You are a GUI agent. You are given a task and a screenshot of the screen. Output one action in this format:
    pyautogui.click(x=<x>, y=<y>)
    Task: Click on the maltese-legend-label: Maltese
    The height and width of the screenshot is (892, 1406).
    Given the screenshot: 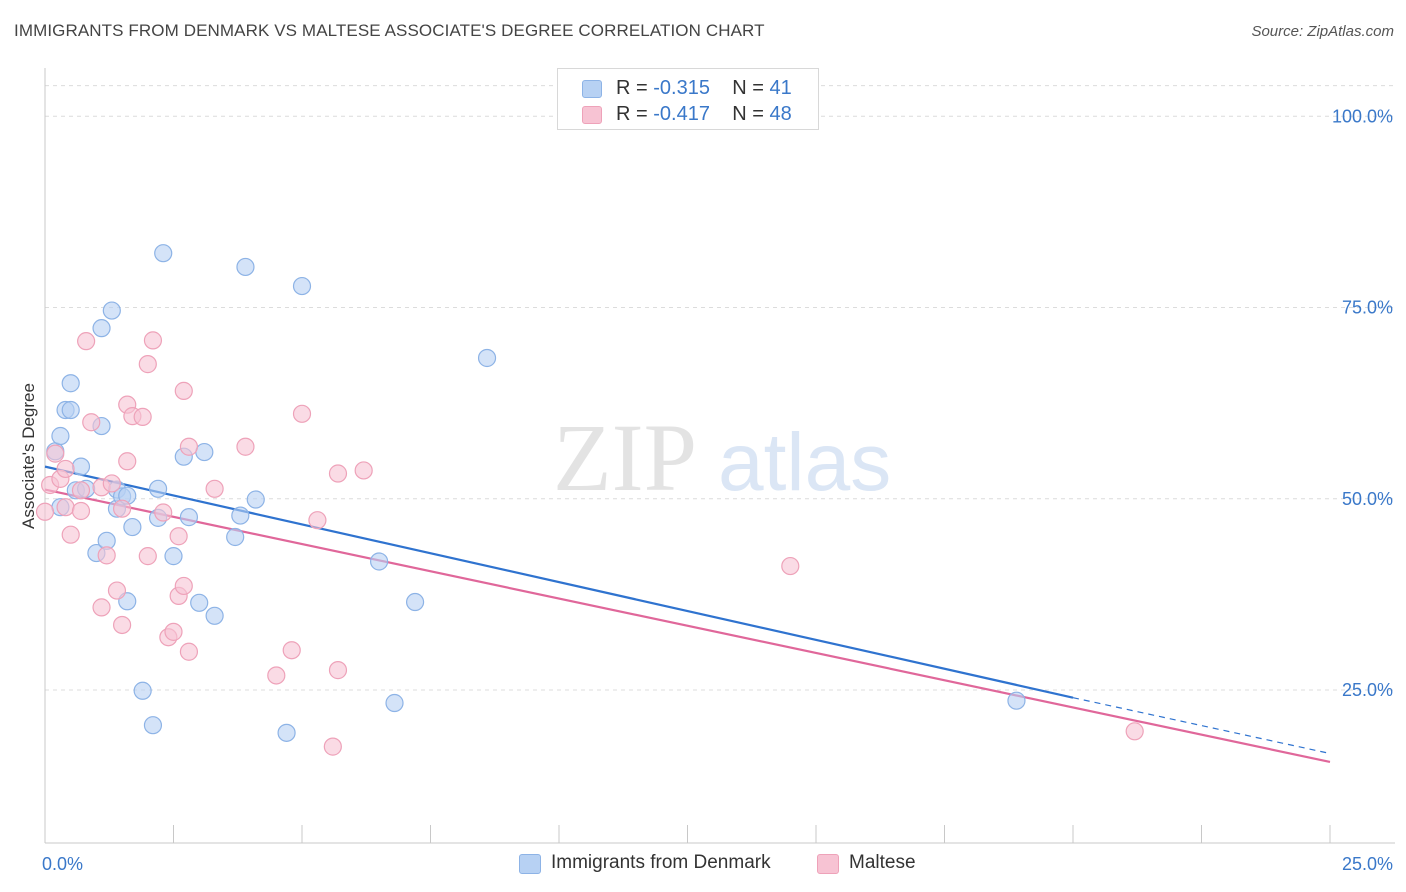 What is the action you would take?
    pyautogui.click(x=882, y=862)
    